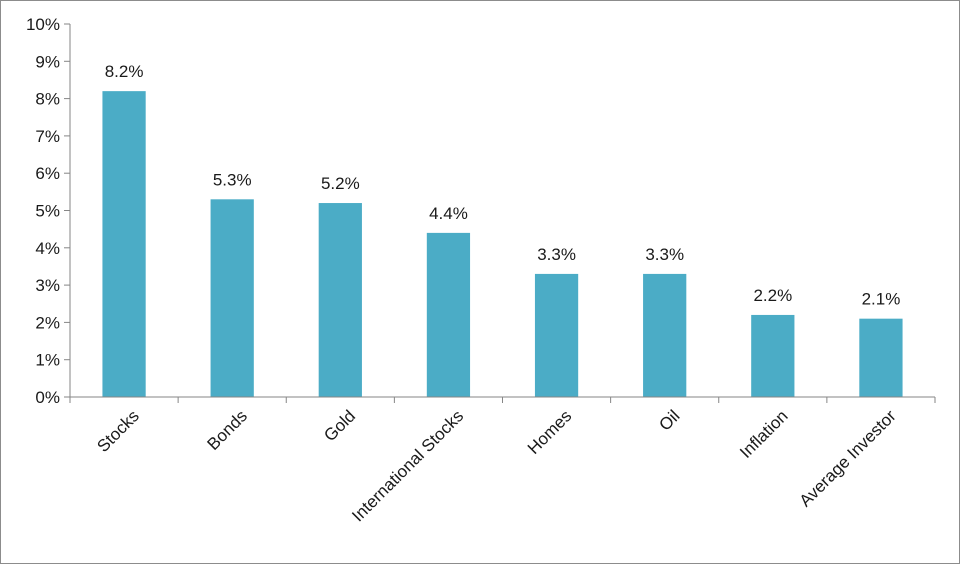 The image size is (960, 564). I want to click on category-label: Homes, so click(550, 432).